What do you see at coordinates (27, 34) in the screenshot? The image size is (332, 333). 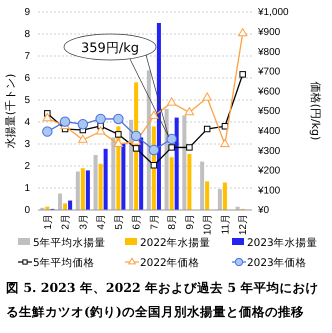 I see `y-tick-label: 8` at bounding box center [27, 34].